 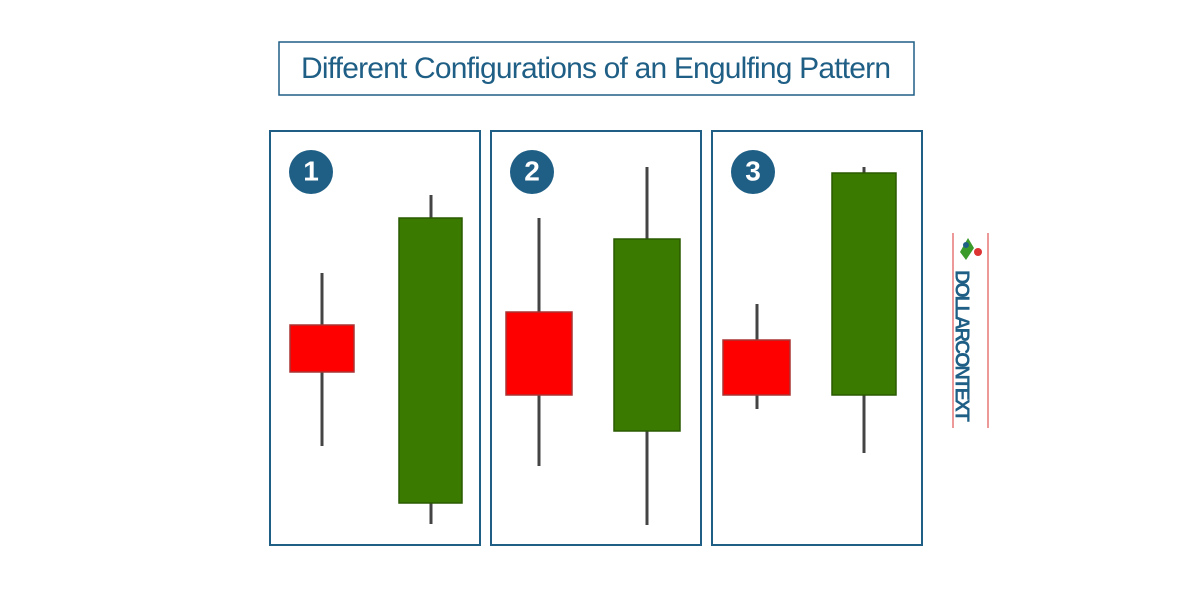 I want to click on brand-logo: DOLLARCONTEXT, so click(x=970, y=330).